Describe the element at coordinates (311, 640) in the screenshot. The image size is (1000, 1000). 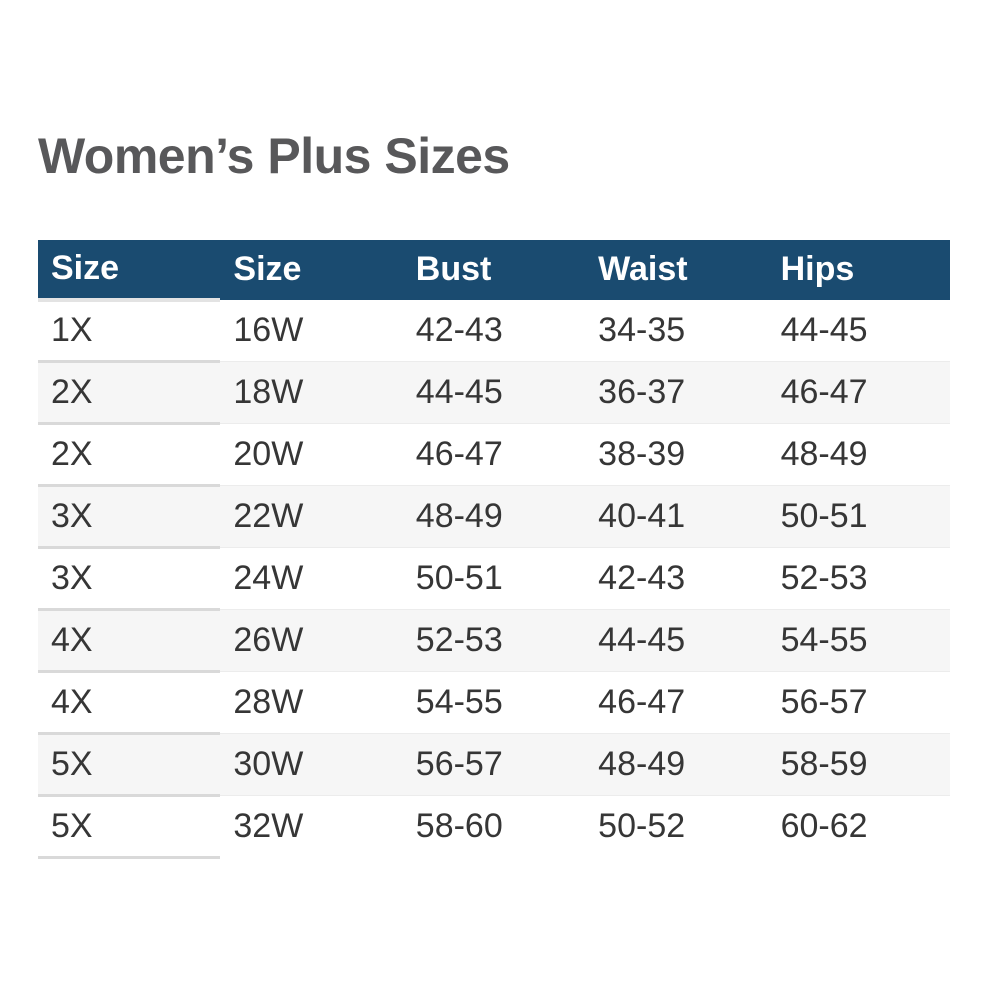
I see `measurement-cell: 26W` at that location.